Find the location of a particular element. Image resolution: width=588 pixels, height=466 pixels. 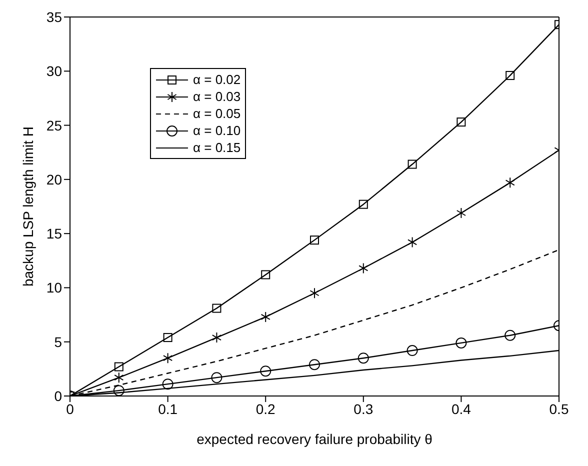

x-tick-label: 0.3 is located at coordinates (364, 408).